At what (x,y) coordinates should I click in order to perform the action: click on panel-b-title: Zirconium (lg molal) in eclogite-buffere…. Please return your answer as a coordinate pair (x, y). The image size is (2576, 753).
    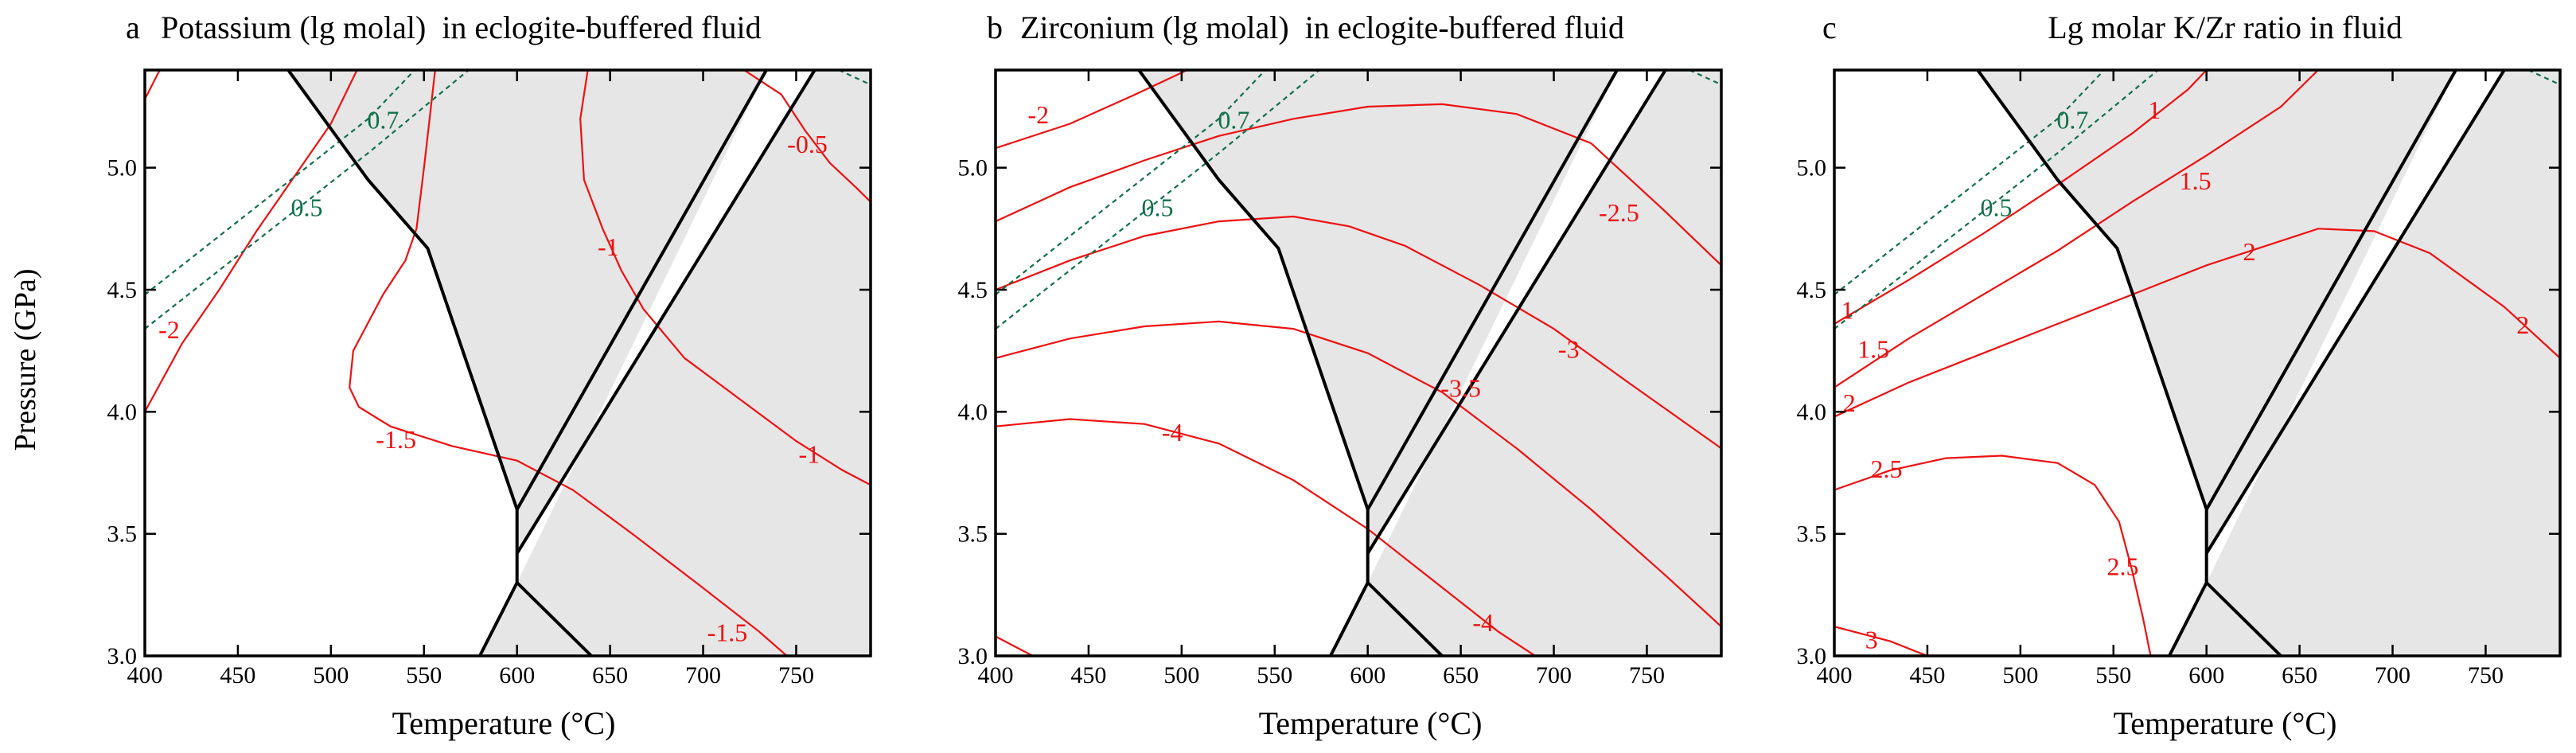
    Looking at the image, I should click on (1322, 27).